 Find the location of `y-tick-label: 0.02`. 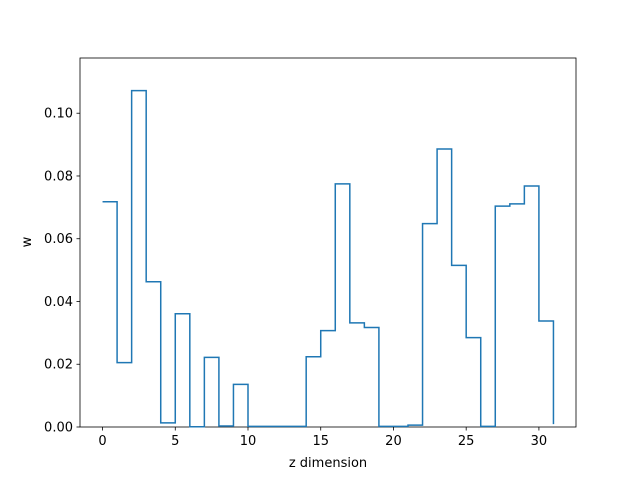

y-tick-label: 0.02 is located at coordinates (58, 365).